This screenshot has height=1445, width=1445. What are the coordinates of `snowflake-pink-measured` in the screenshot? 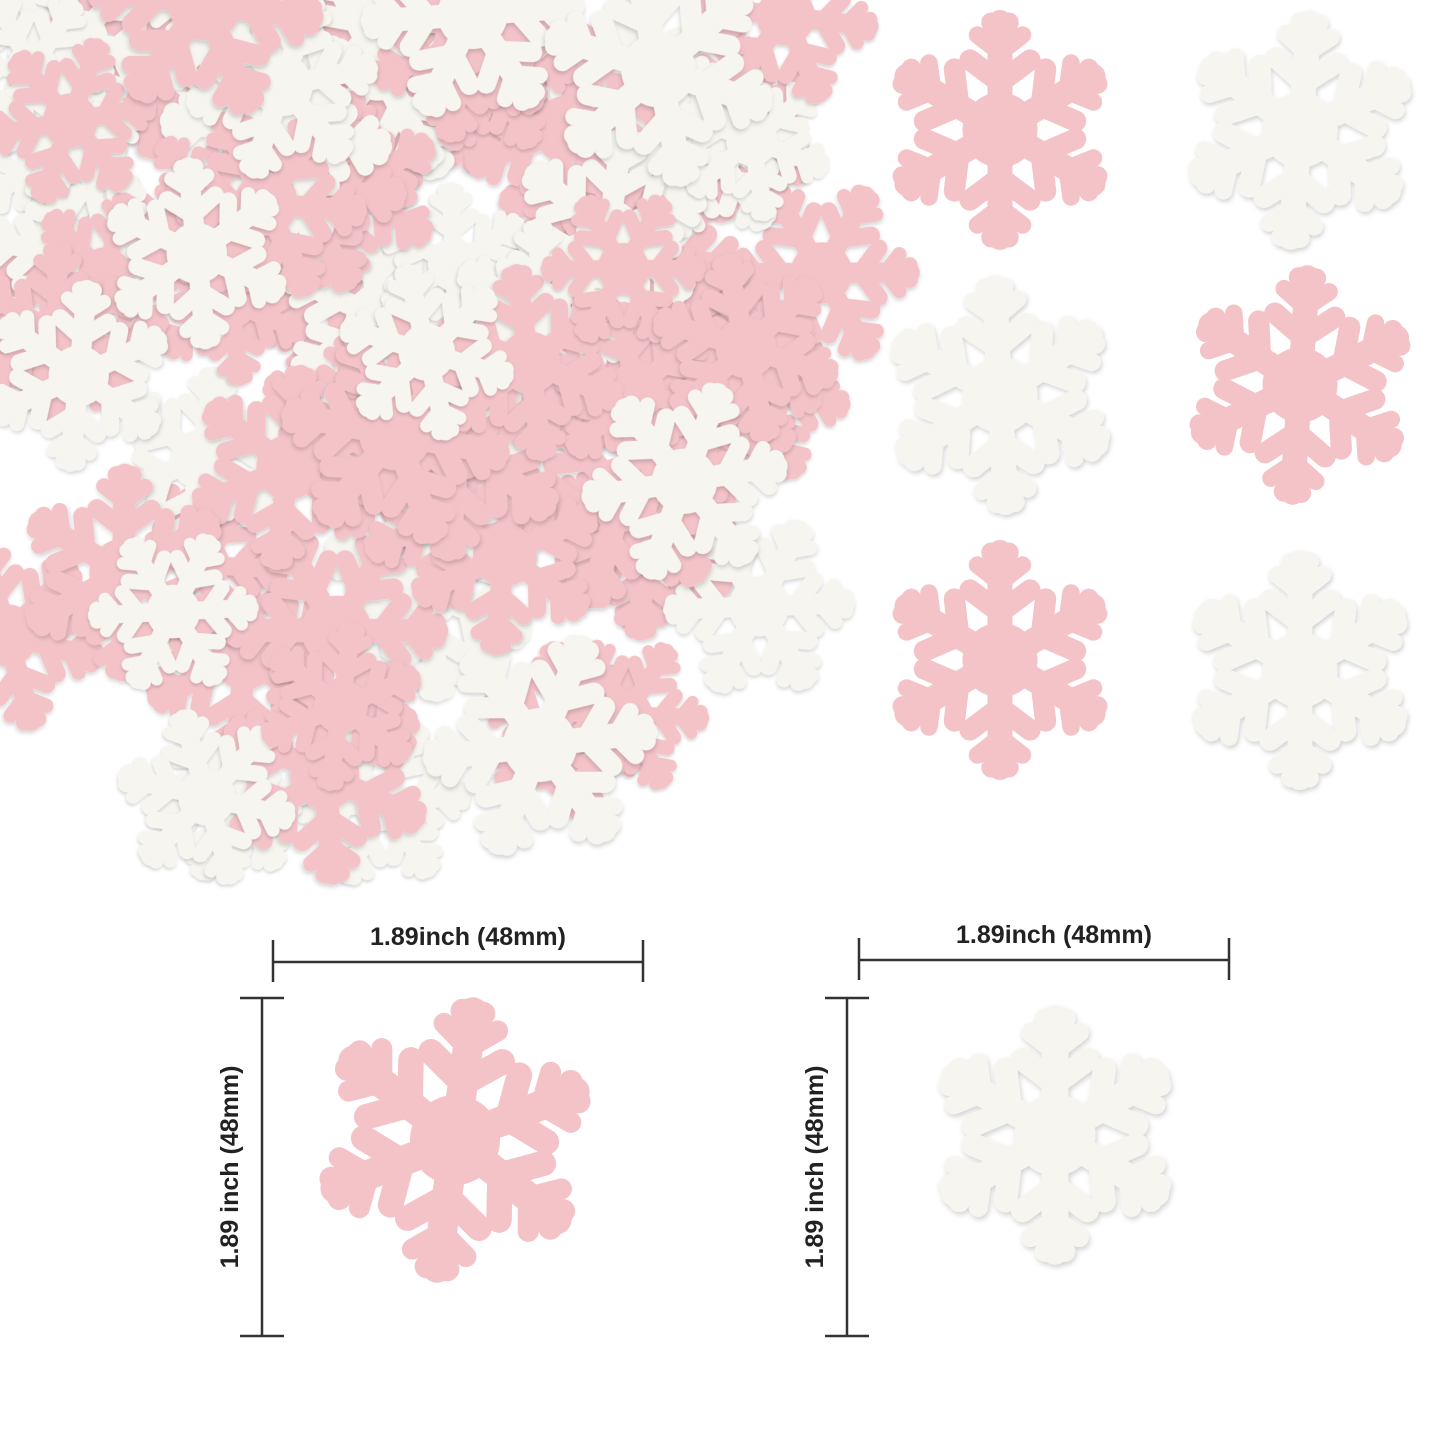 It's located at (455, 1140).